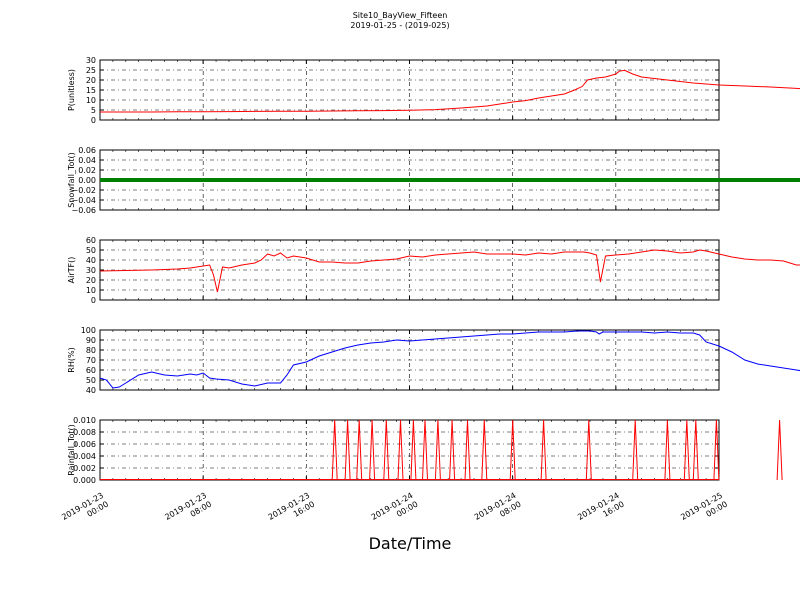  What do you see at coordinates (84, 444) in the screenshot?
I see `y-tick-label: 0.006` at bounding box center [84, 444].